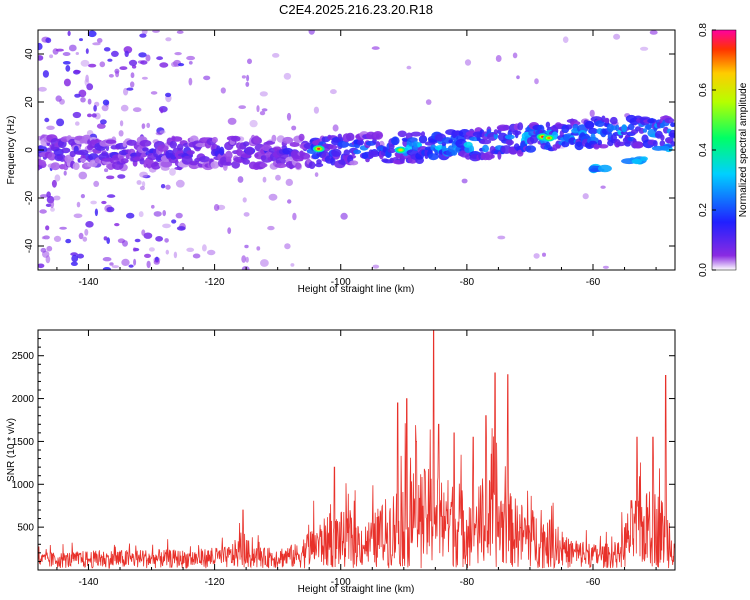  I want to click on spectrogram-x-tick-label: -60, so click(593, 282).